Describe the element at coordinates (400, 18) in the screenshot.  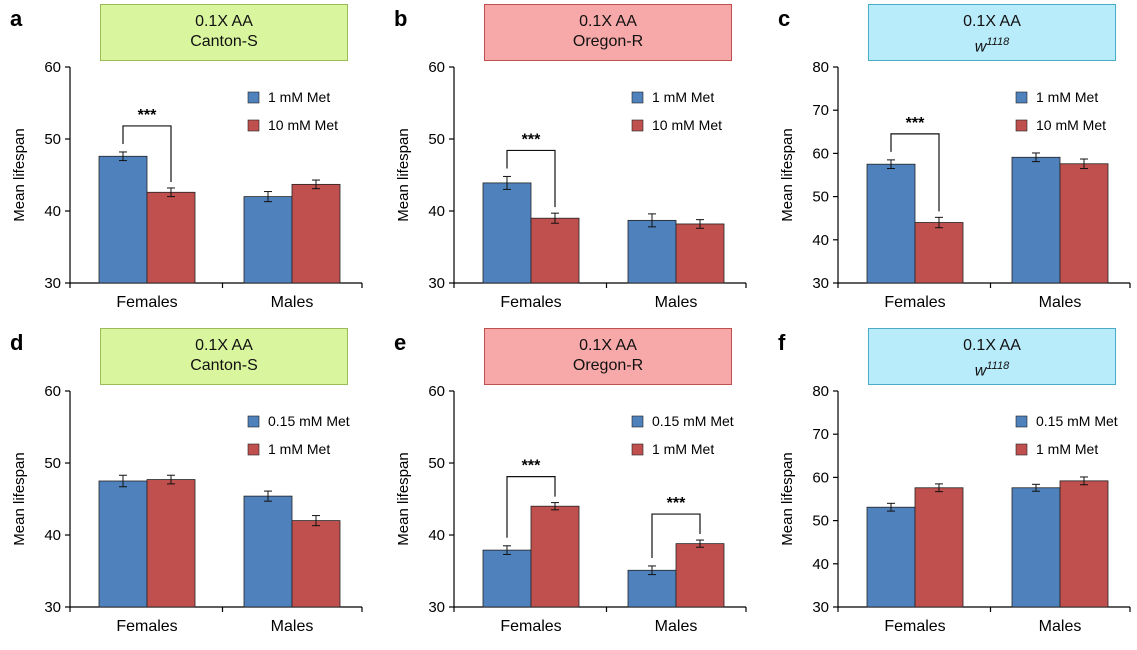
I see `panel-letter: b` at that location.